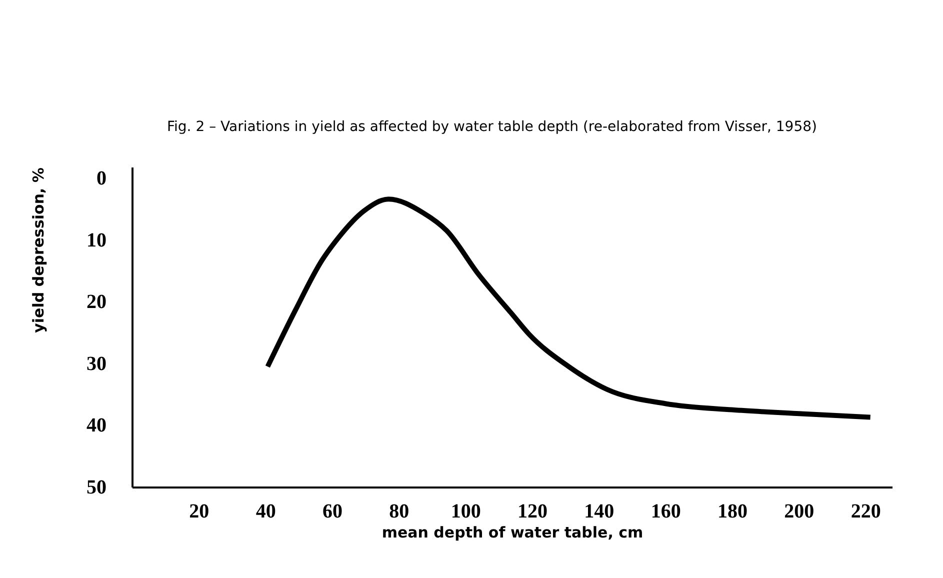  Describe the element at coordinates (465, 511) in the screenshot. I see `x-tick-label: 100` at that location.